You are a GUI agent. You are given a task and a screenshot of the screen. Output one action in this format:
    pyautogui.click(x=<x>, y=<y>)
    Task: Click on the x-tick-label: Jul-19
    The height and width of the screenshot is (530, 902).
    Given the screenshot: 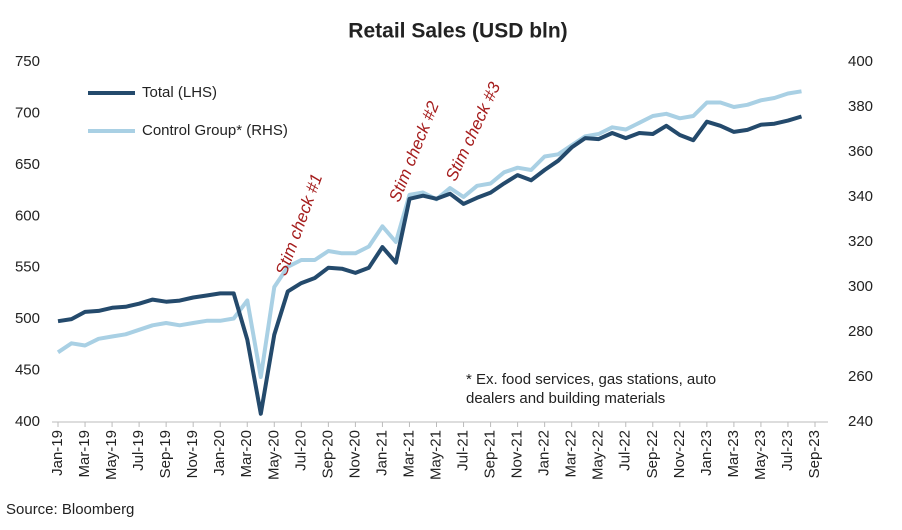 What is the action you would take?
    pyautogui.click(x=138, y=450)
    